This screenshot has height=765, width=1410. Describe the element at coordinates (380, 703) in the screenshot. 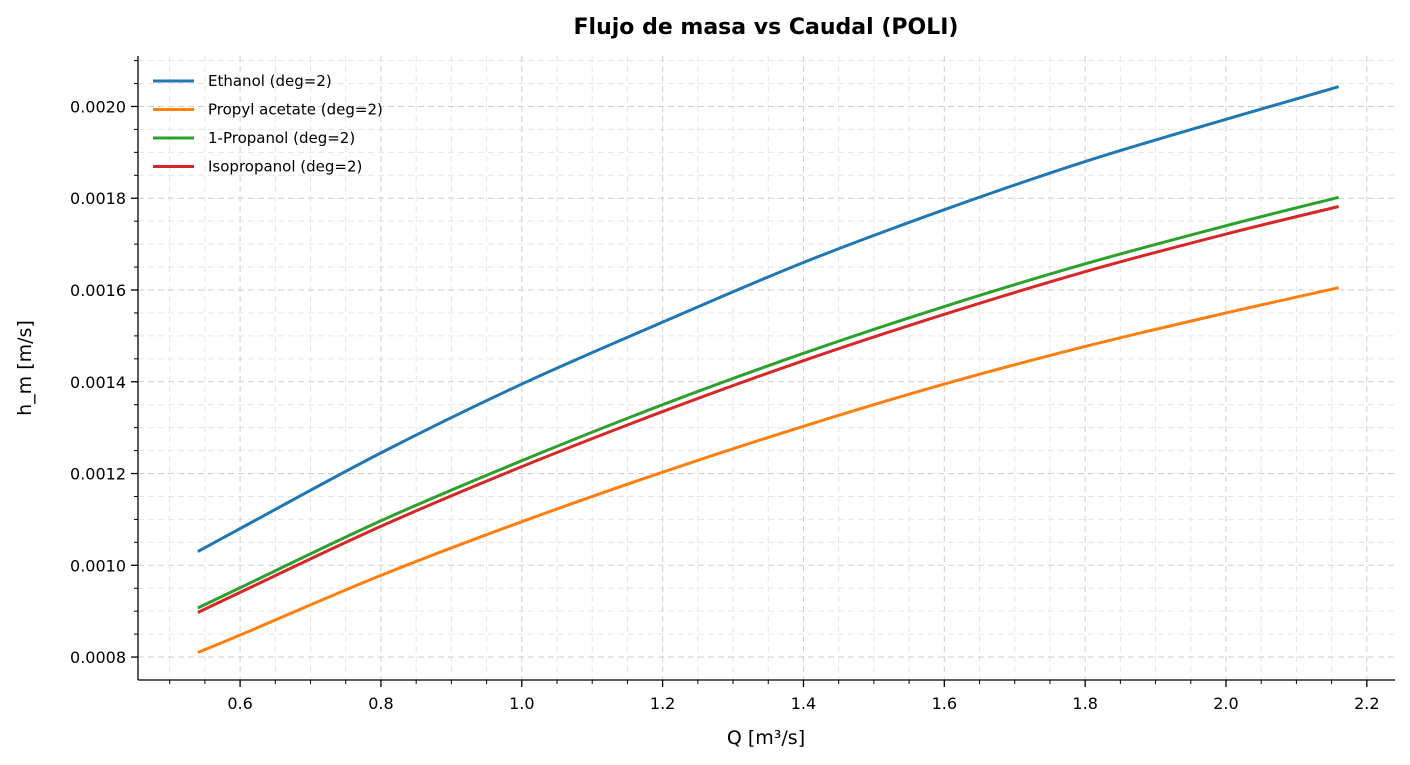

I see `x-tick-label: 0.8` at that location.